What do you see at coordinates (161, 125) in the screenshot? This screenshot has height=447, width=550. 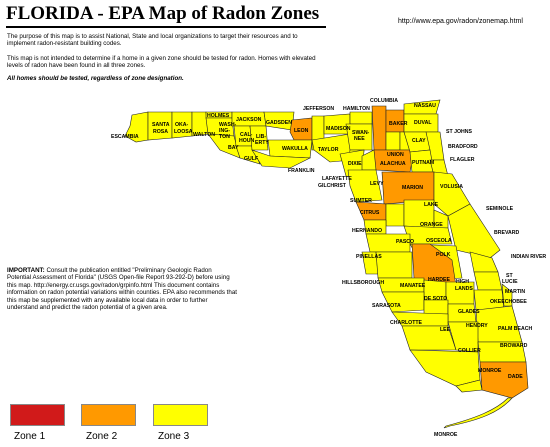 I see `county-label-santa-rosa-1: SANTA` at bounding box center [161, 125].